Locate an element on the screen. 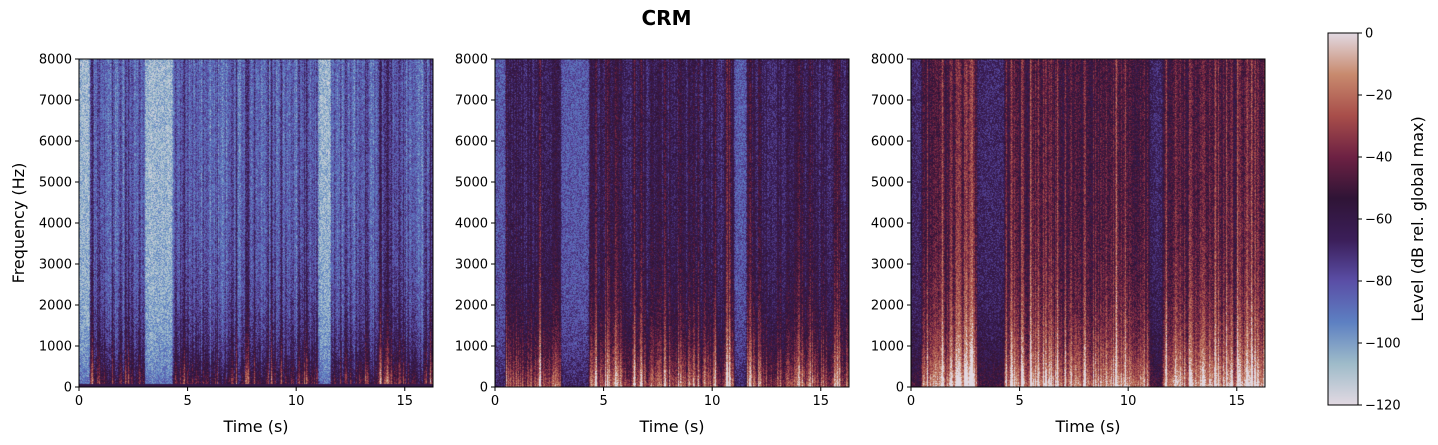  colorbar-tick-label: −20 is located at coordinates (1378, 96).